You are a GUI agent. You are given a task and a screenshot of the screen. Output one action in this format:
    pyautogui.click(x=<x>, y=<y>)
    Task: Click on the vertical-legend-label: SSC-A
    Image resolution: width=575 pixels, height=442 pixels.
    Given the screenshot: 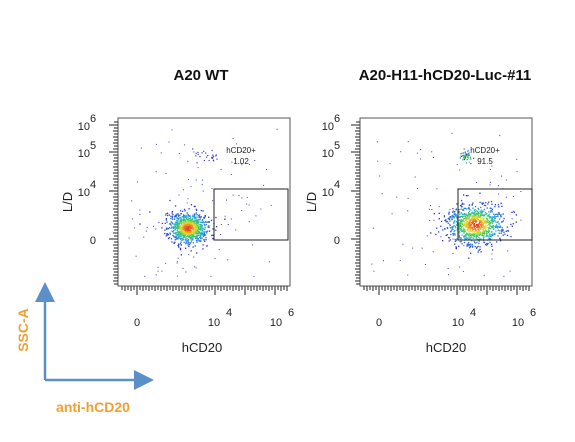 What is the action you would take?
    pyautogui.click(x=23, y=330)
    